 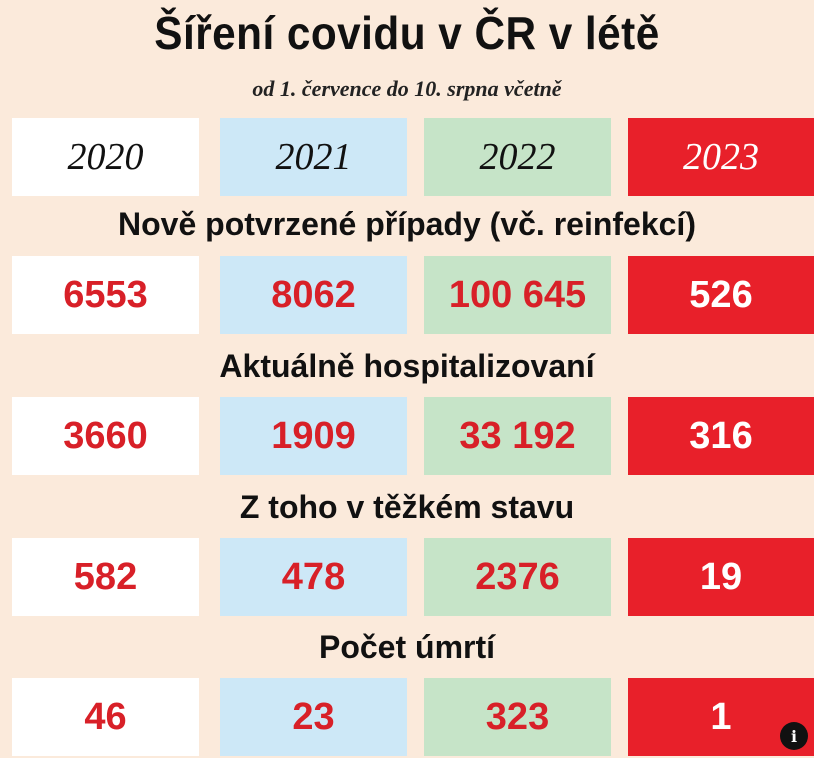 What do you see at coordinates (517, 157) in the screenshot?
I see `year-header-2022: 2022` at bounding box center [517, 157].